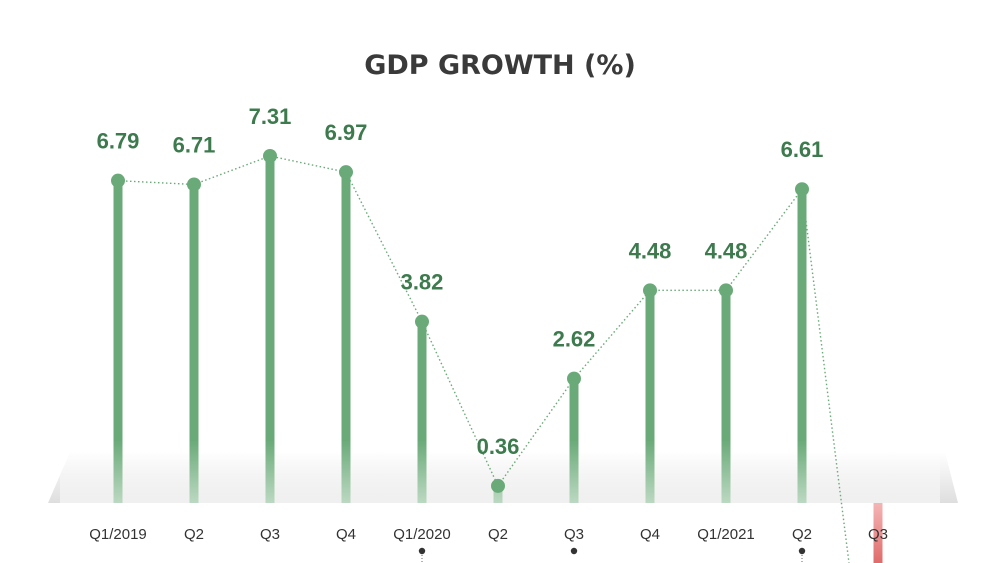  I want to click on value-label: 3.82, so click(422, 282).